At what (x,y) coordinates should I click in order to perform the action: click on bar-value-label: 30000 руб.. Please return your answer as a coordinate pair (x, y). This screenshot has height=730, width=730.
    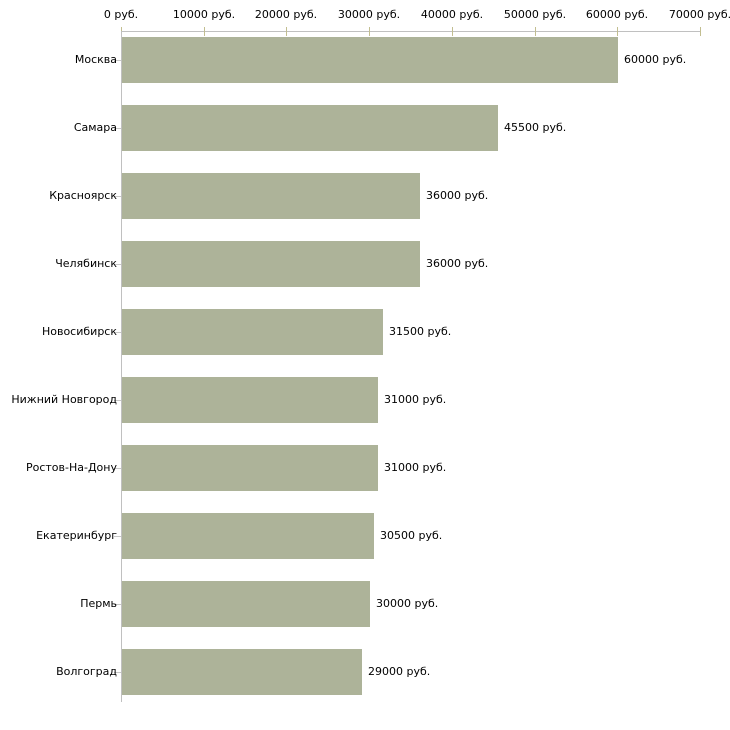
    Looking at the image, I should click on (407, 603).